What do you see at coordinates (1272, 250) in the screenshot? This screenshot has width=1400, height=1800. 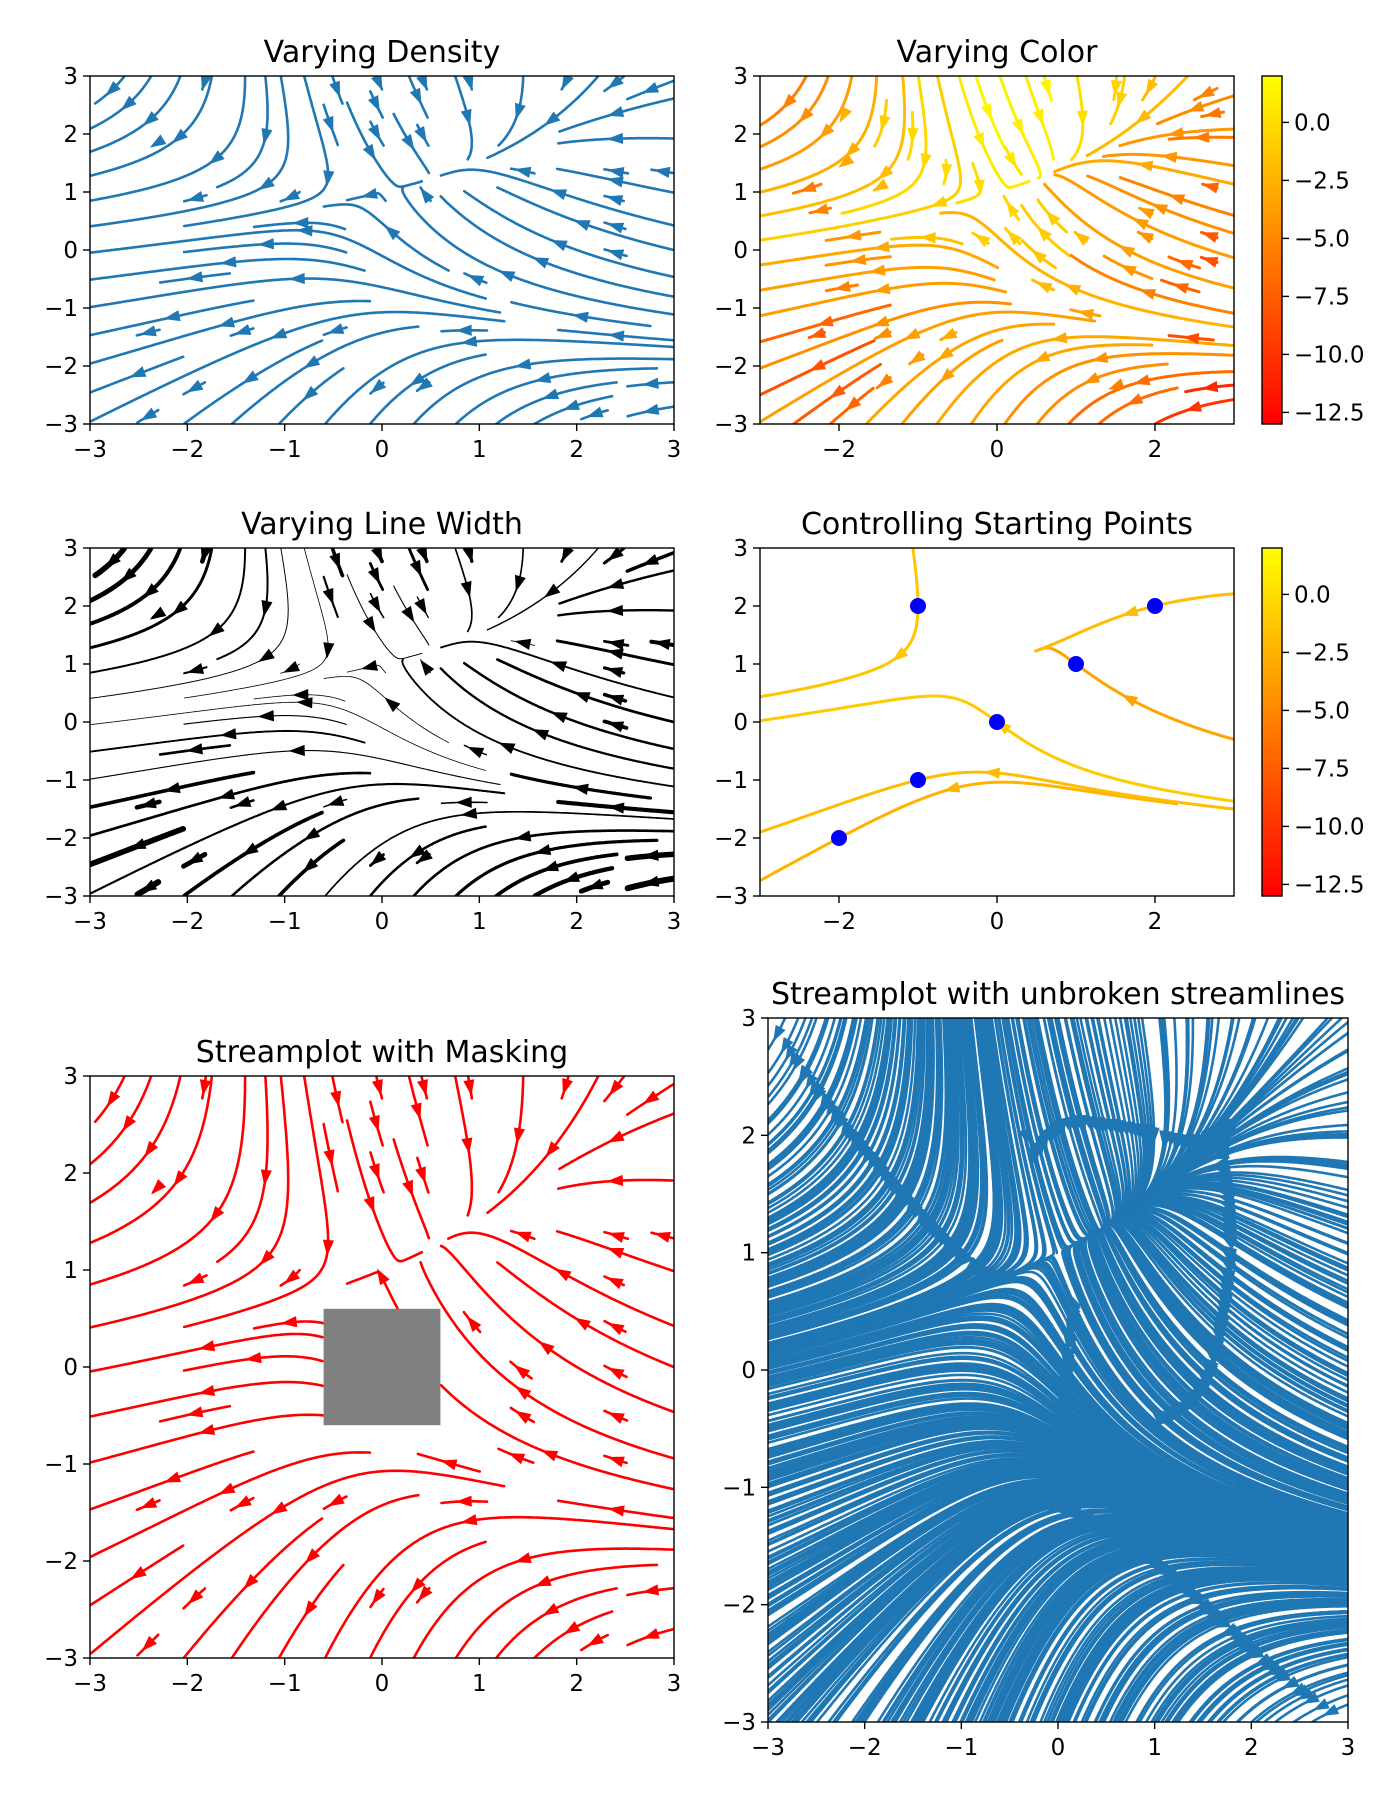 I see `colorbar` at bounding box center [1272, 250].